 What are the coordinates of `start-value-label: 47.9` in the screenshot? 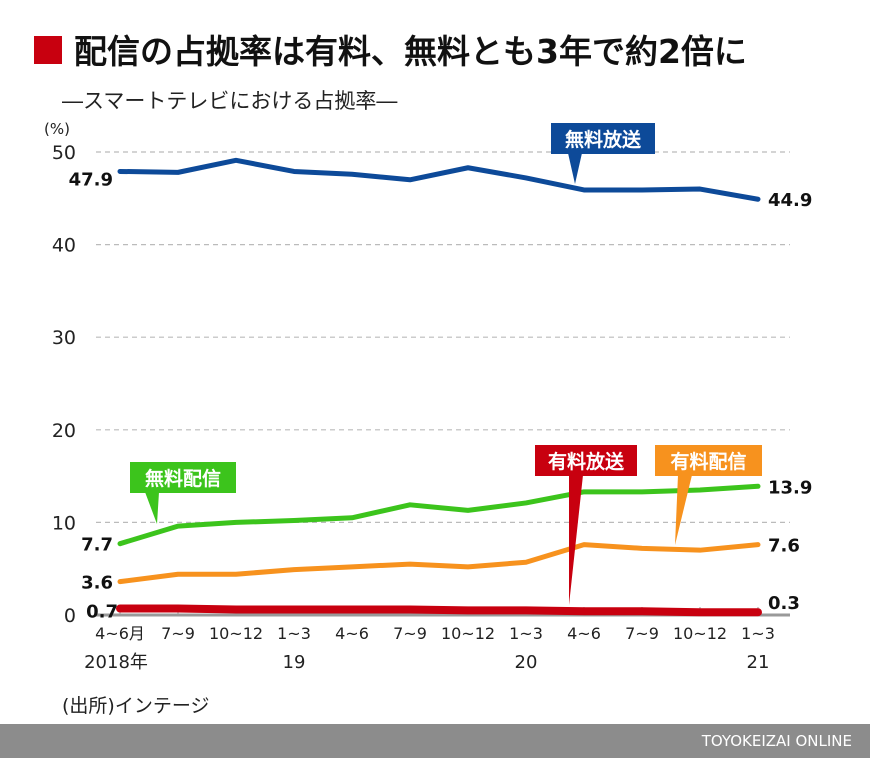 It's located at (91, 179).